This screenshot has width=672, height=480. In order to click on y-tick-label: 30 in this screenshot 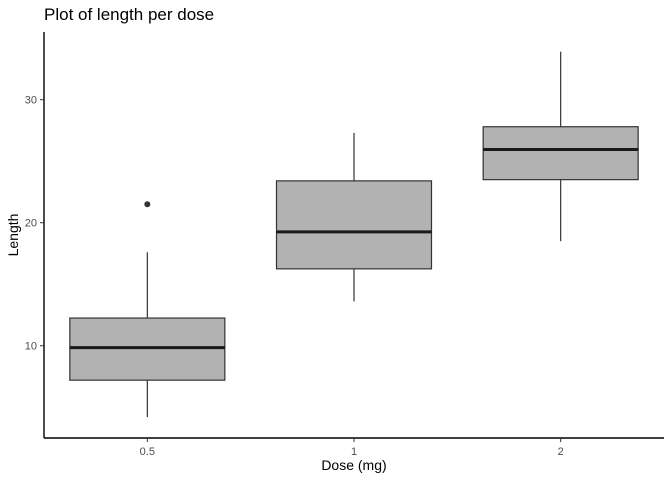, I will do `click(31, 101)`.